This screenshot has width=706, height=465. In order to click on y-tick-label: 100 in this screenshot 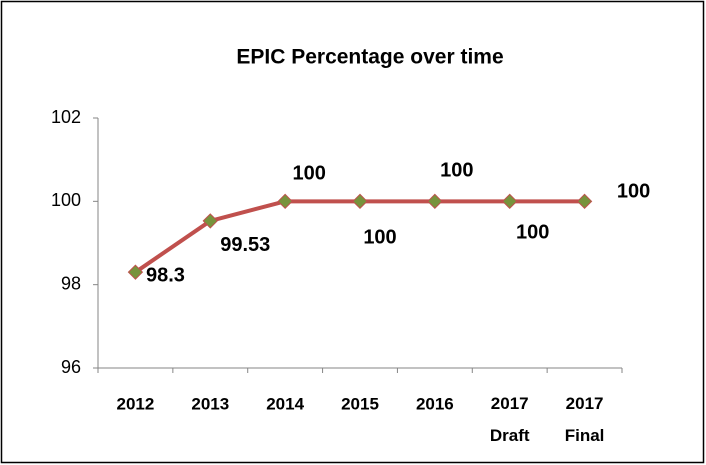, I will do `click(66, 200)`.